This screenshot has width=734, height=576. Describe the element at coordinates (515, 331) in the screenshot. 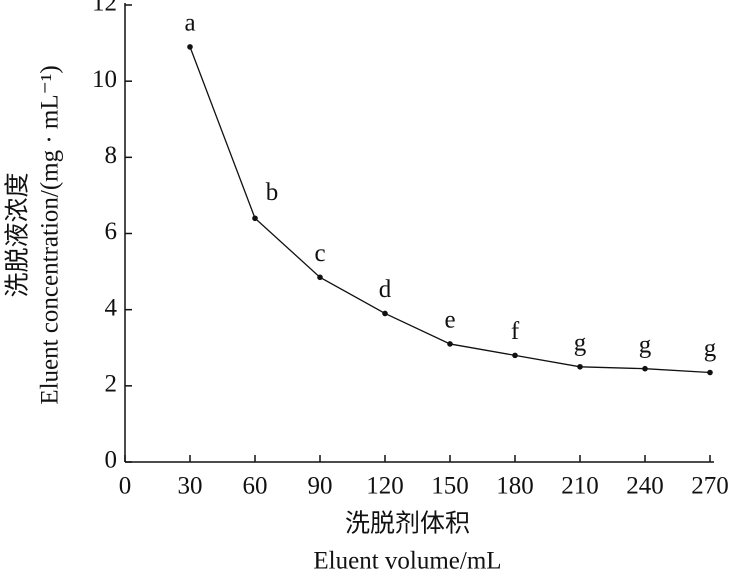

I see `point-label: f` at that location.